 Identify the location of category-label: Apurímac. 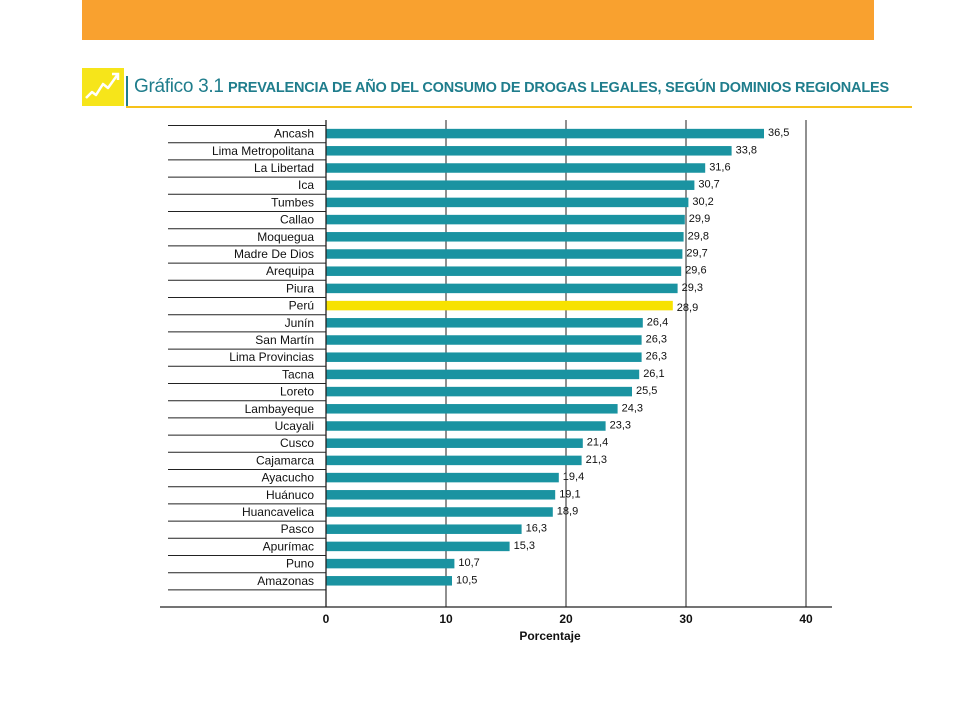
(288, 546).